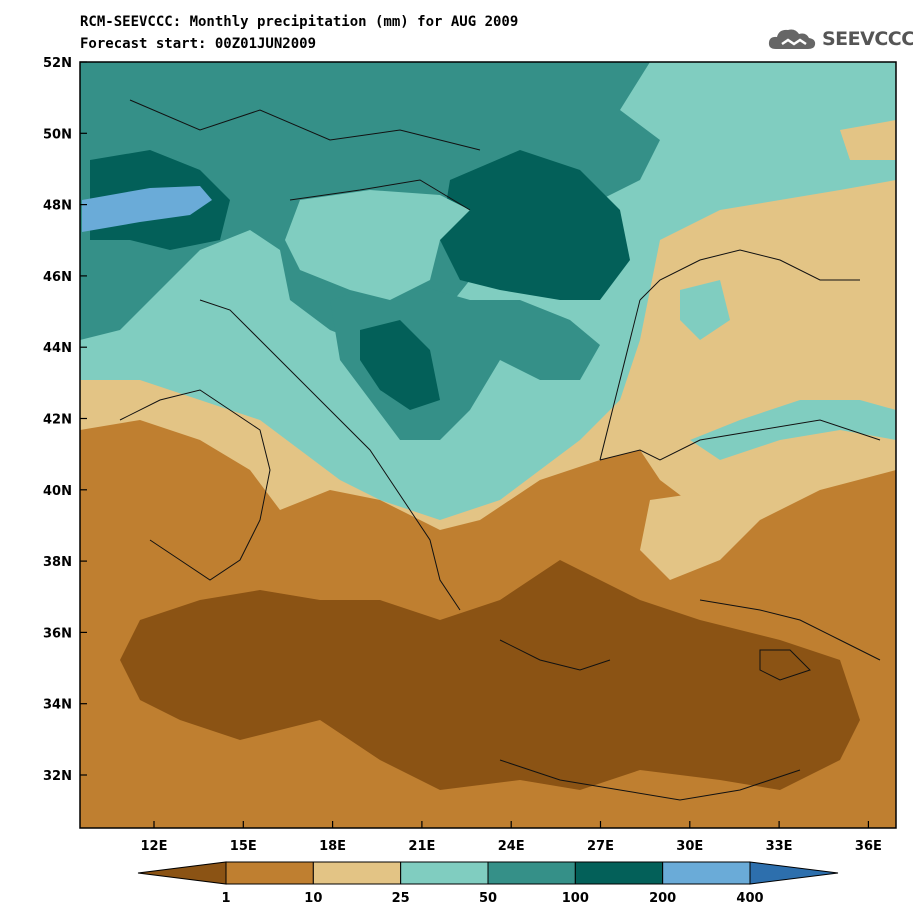  What do you see at coordinates (700, 535) in the screenshot?
I see `field-10-25-anatolia` at bounding box center [700, 535].